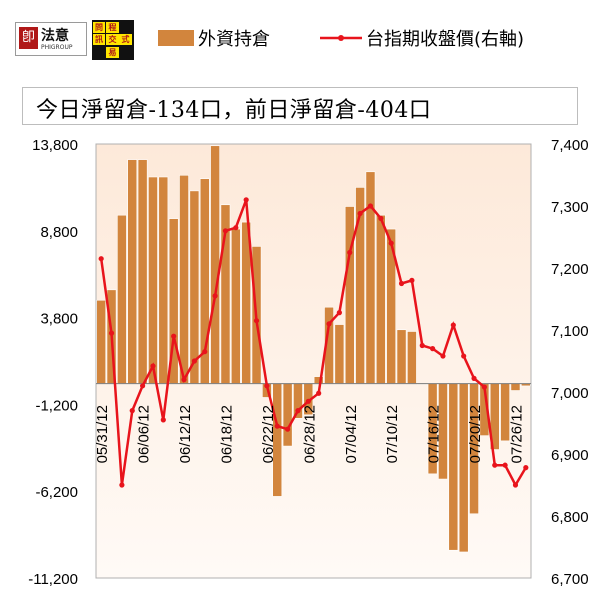 This screenshot has width=609, height=609. What do you see at coordinates (475, 434) in the screenshot?
I see `x-axis-tick-label: 07/20/12` at bounding box center [475, 434].